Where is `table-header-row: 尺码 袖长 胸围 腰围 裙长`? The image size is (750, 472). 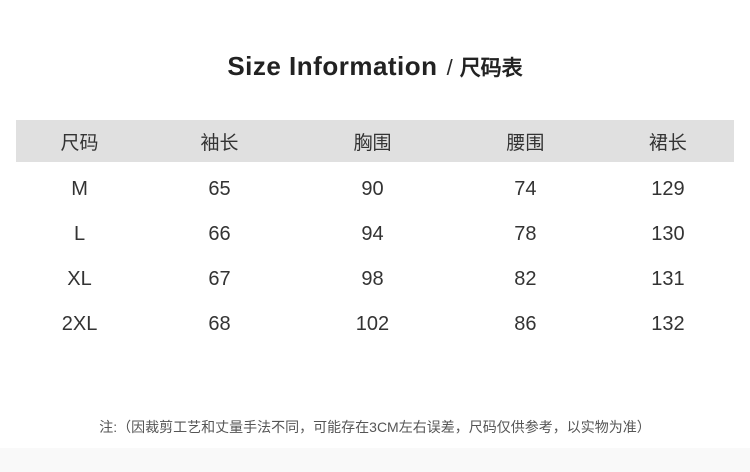 table-header-row: 尺码 袖长 胸围 腰围 裙长 is located at coordinates (375, 141).